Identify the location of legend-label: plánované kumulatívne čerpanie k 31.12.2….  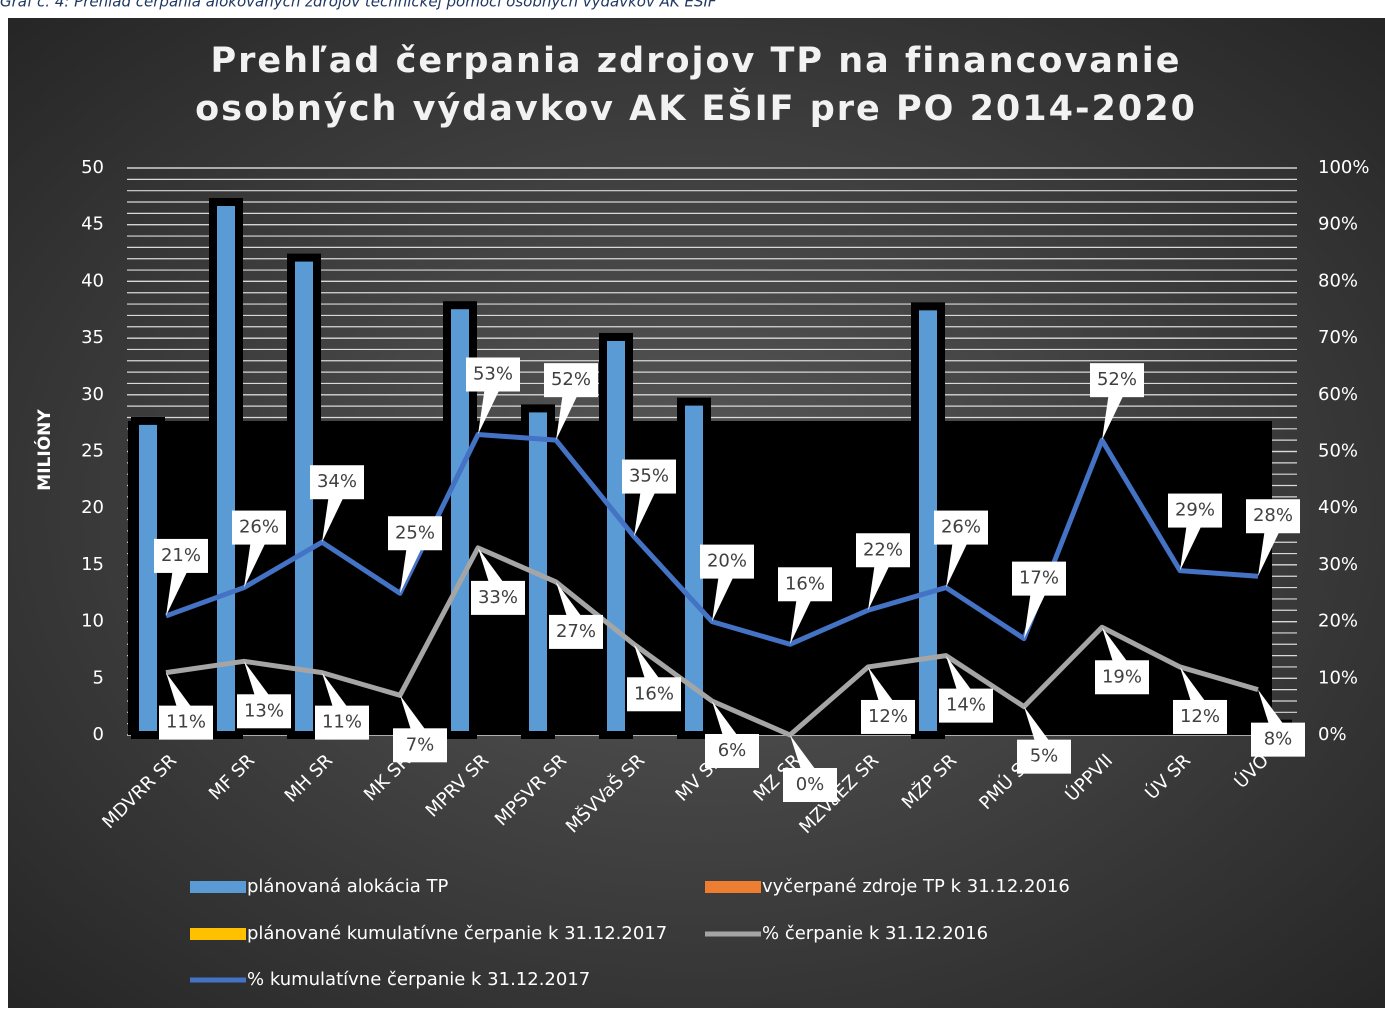
(457, 933).